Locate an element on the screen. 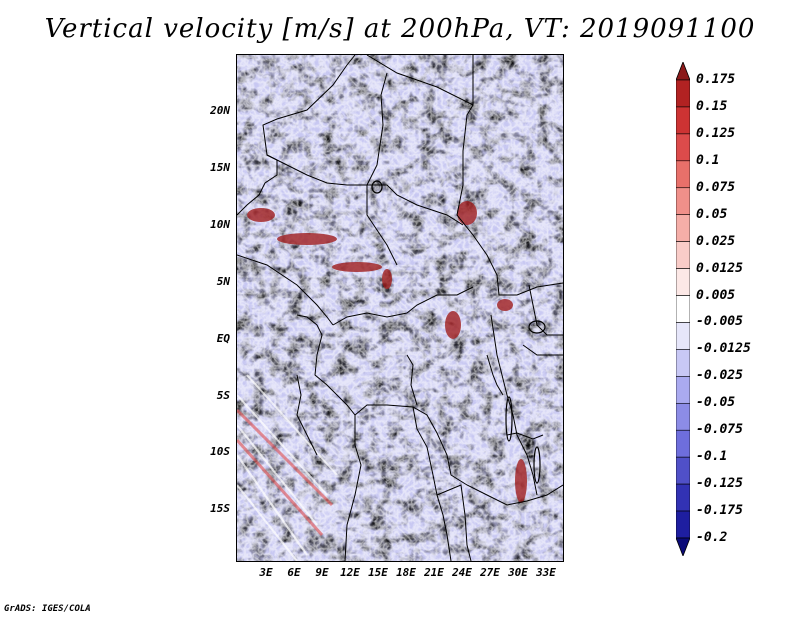 The image size is (800, 618). colorbar-label: -0.0125 is located at coordinates (723, 349).